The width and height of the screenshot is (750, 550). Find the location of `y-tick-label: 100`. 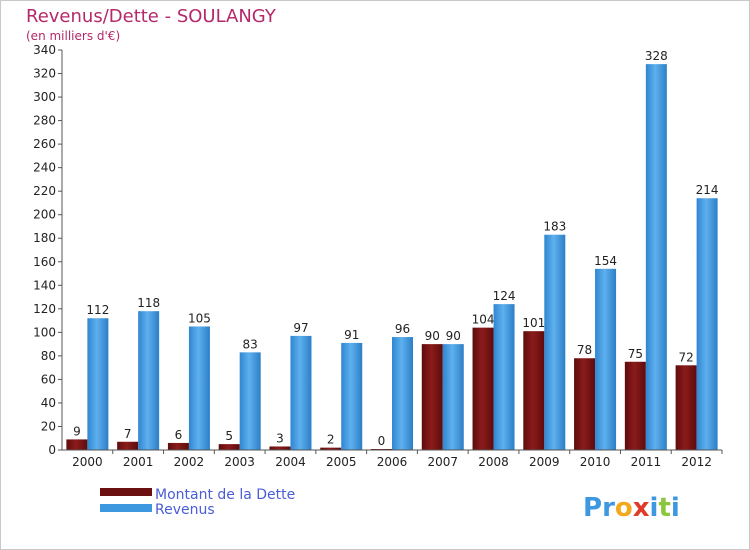

y-tick-label: 100 is located at coordinates (44, 332).